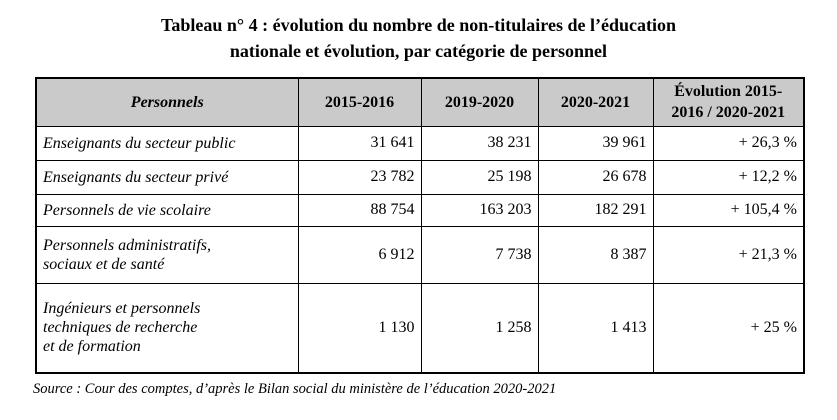 This screenshot has width=837, height=420. I want to click on col-header-evolution: Évolution 2015-2016 / 2020-2021, so click(728, 102).